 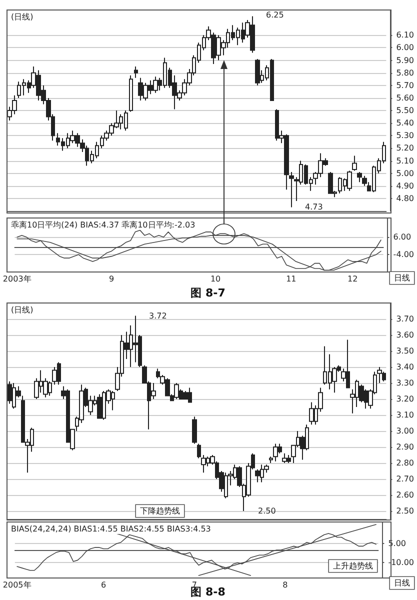 What do you see at coordinates (405, 60) in the screenshot?
I see `y-tick-label: 5.90` at bounding box center [405, 60].